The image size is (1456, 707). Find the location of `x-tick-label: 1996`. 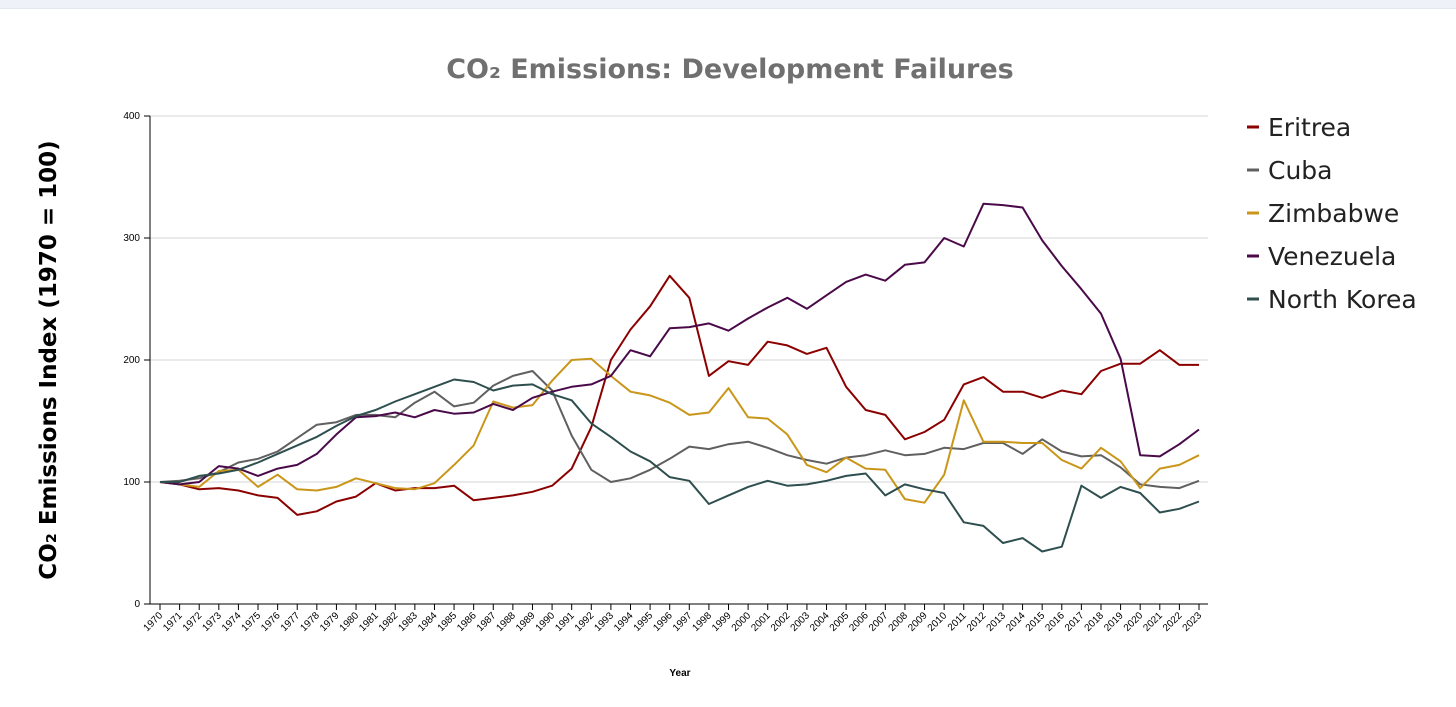

x-tick-label: 1996 is located at coordinates (663, 622).